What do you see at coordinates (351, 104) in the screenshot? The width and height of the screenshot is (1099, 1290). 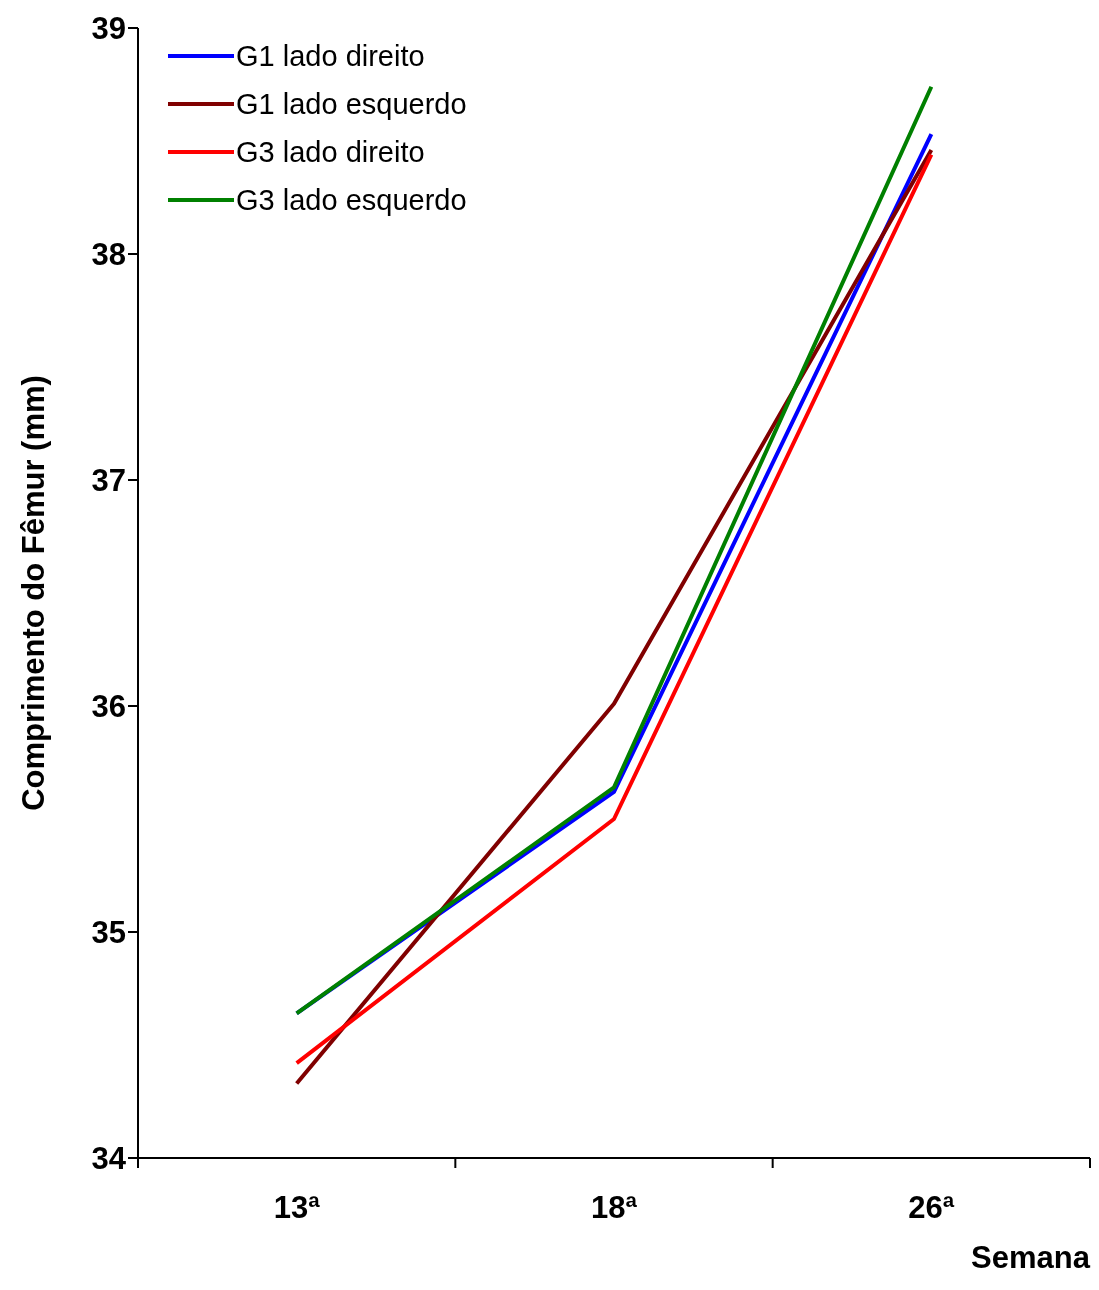 I see `legend-label: G1 lado esquerdo` at bounding box center [351, 104].